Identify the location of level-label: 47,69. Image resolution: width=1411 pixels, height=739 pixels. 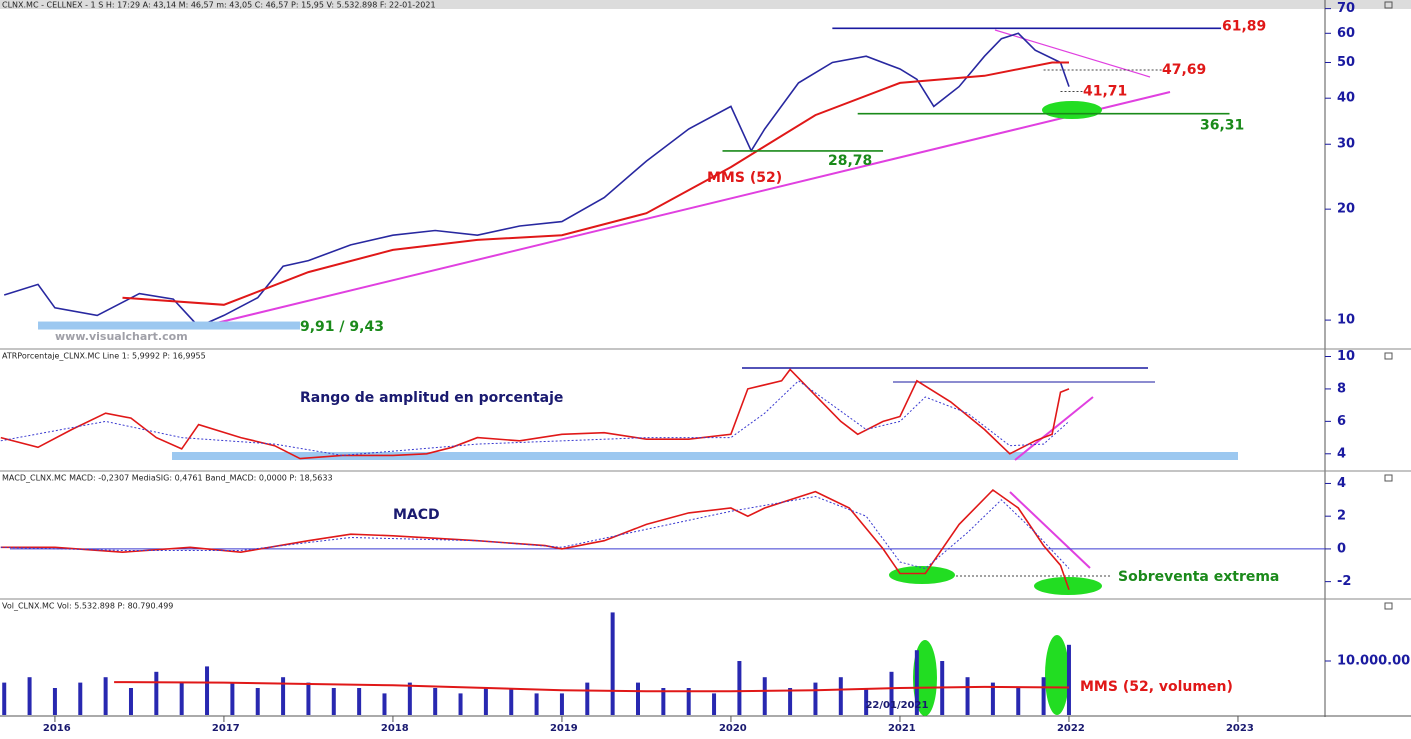
(1184, 70).